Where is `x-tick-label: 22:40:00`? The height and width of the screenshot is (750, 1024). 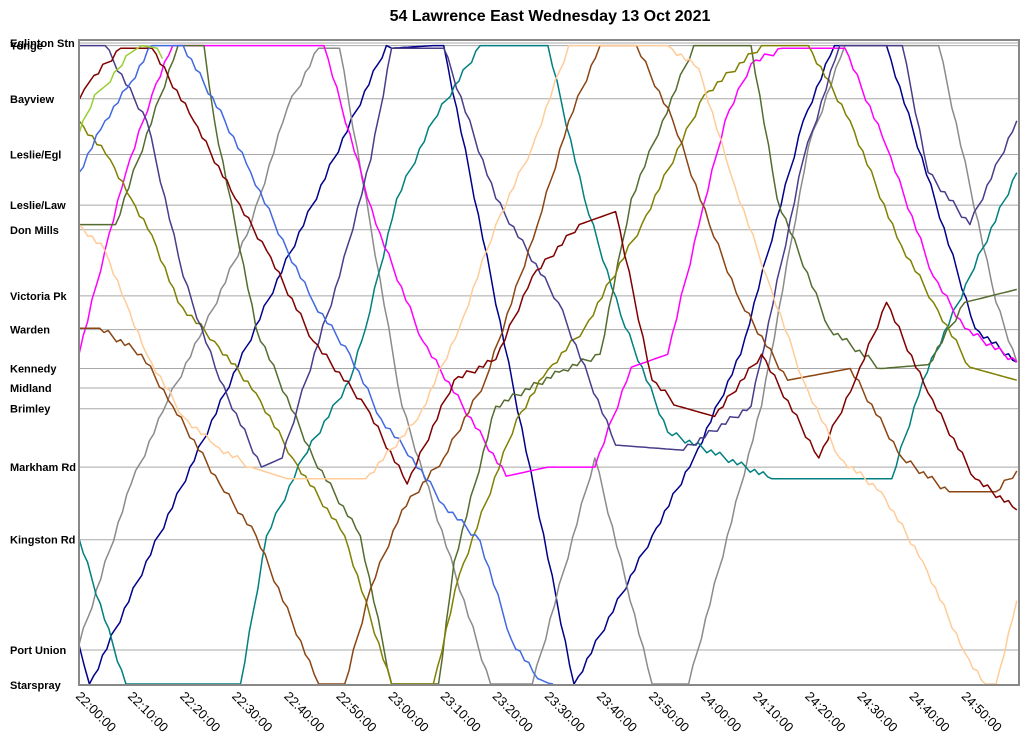
x-tick-label: 22:40:00 is located at coordinates (304, 712).